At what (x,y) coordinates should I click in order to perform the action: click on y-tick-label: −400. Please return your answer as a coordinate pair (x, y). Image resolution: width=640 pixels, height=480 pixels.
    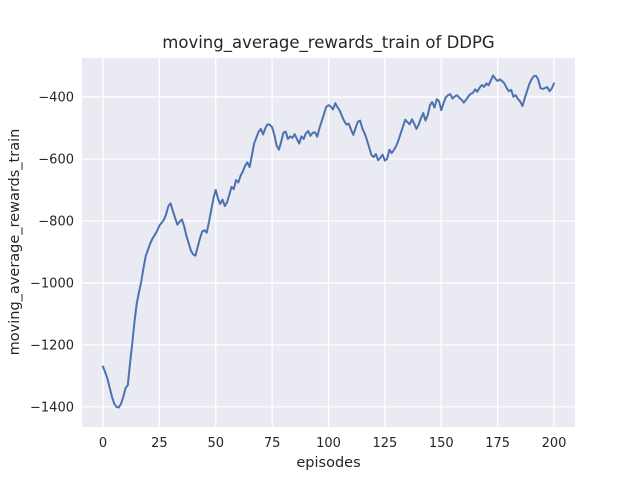
    Looking at the image, I should click on (56, 98).